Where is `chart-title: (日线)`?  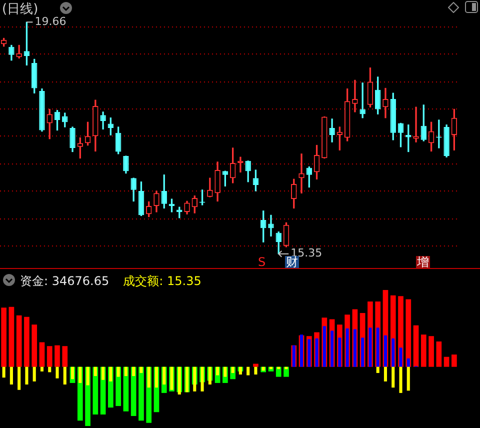
chart-title: (日线) is located at coordinates (20, 9).